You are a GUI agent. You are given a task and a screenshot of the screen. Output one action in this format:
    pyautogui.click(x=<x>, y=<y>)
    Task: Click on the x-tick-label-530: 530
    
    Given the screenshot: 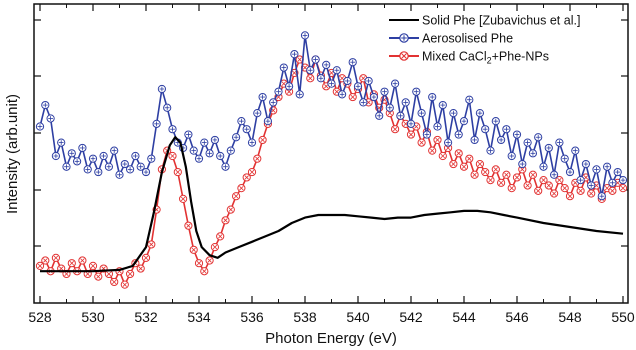 What is the action you would take?
    pyautogui.click(x=93, y=317)
    